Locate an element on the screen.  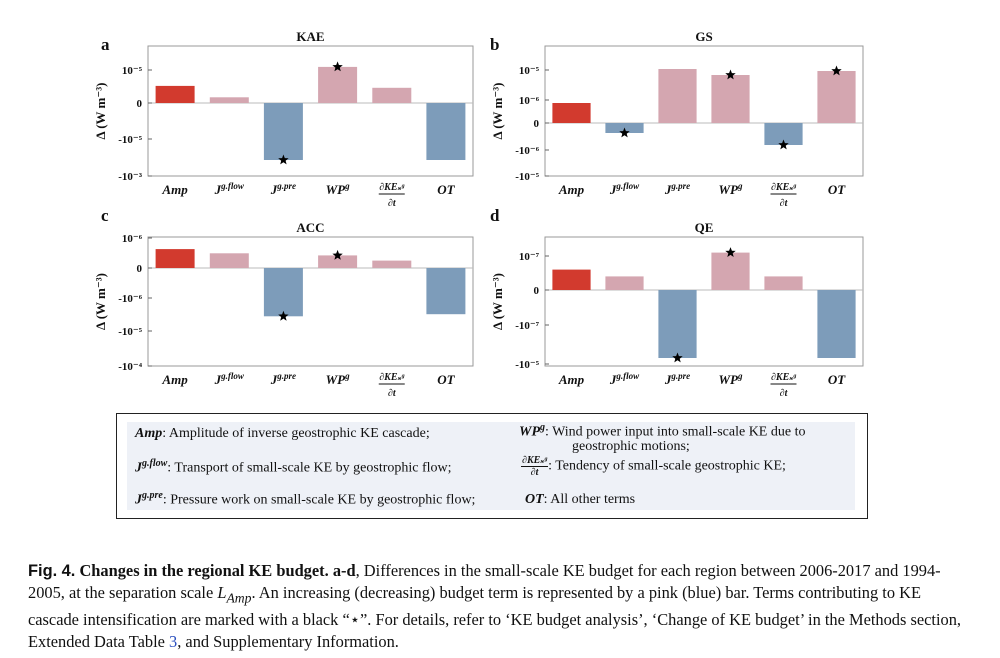
panel-b-star-WP is located at coordinates (730, 74).